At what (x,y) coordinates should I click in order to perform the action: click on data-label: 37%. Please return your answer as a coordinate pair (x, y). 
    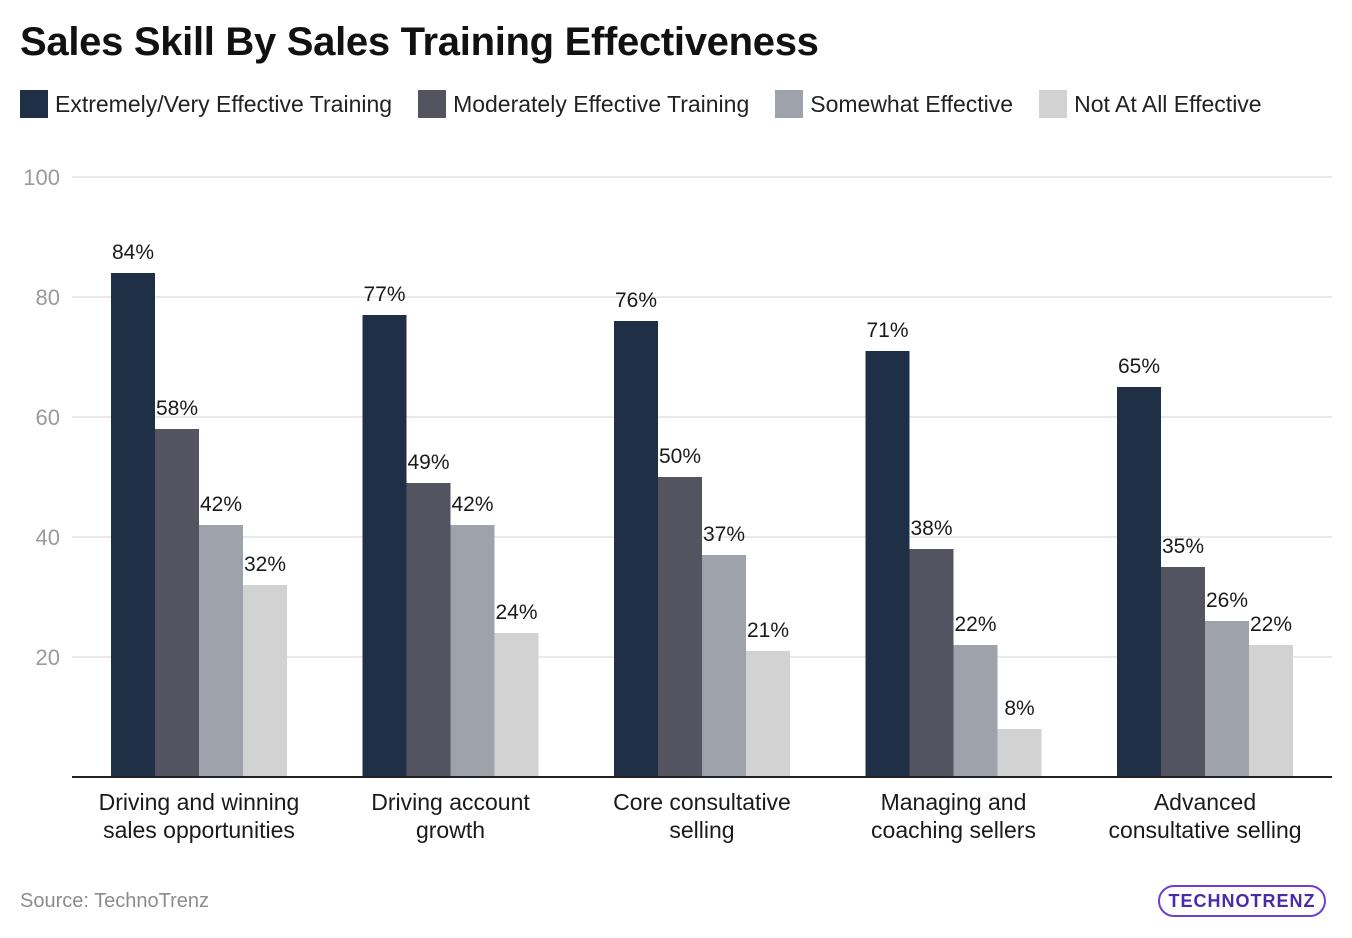
    Looking at the image, I should click on (724, 534).